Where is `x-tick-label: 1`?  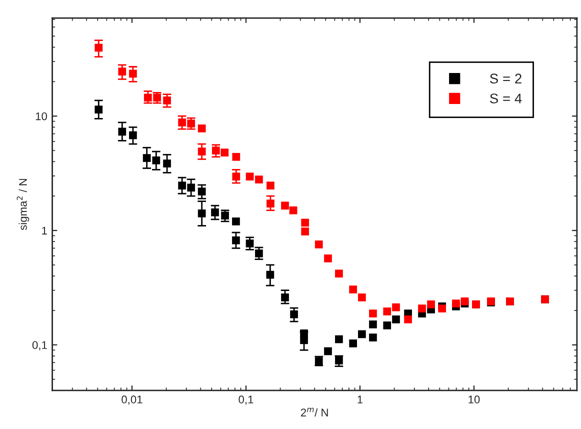
x-tick-label: 1 is located at coordinates (360, 400).